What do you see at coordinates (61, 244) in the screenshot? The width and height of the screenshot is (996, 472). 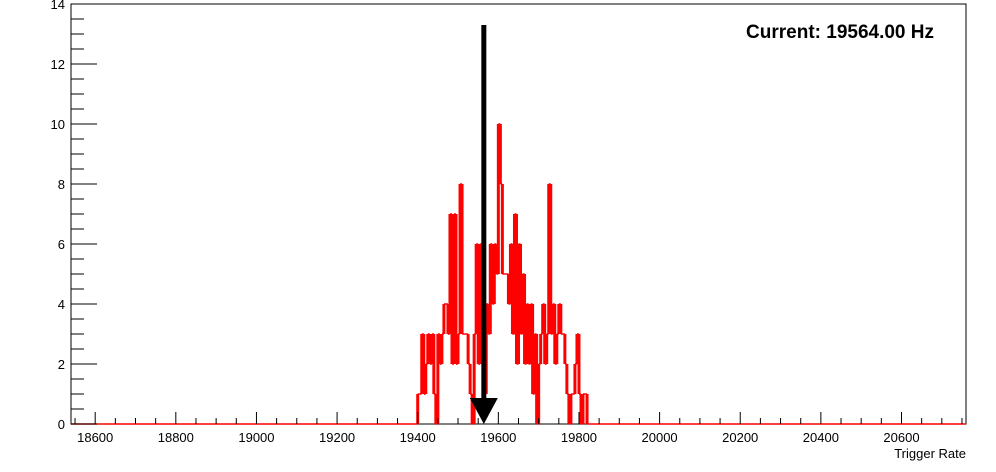 I see `y-tick-label: 6` at bounding box center [61, 244].